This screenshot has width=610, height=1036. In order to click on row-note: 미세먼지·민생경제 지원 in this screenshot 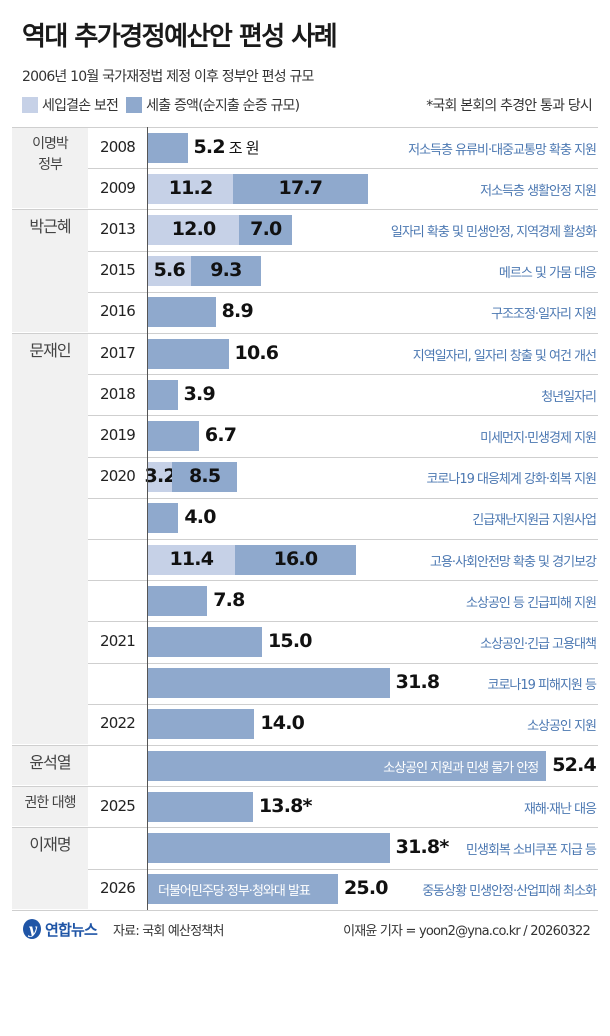, I will do `click(538, 438)`.